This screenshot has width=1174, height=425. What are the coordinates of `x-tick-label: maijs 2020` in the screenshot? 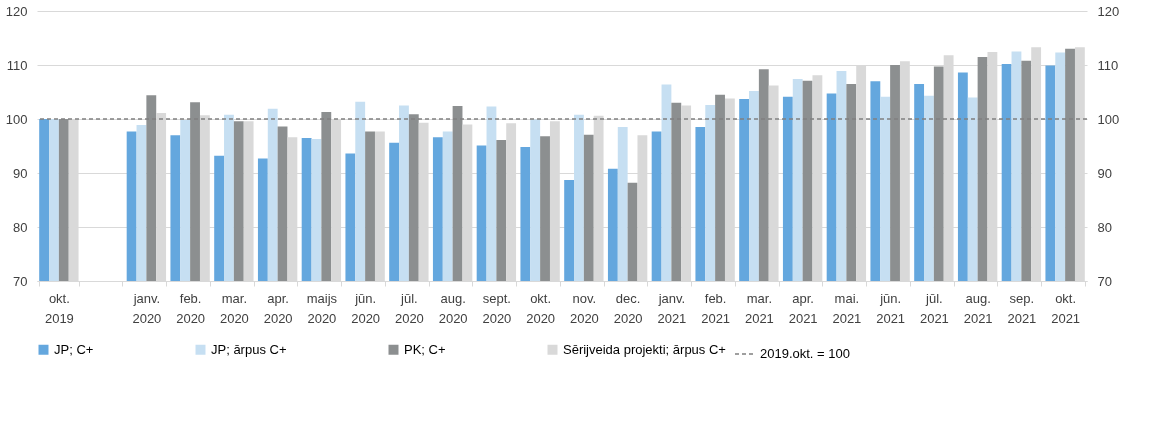 It's located at (322, 308).